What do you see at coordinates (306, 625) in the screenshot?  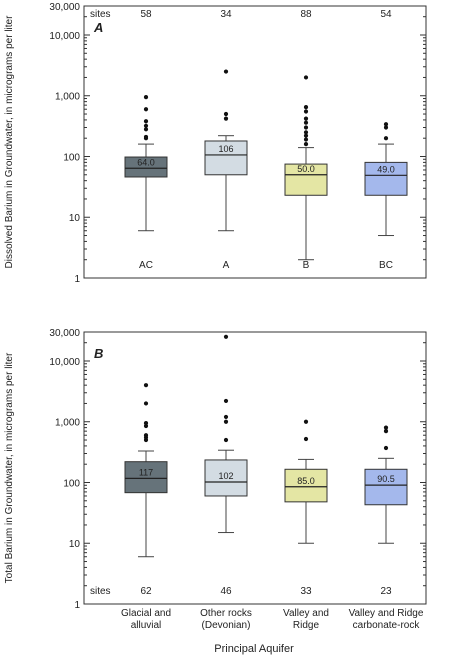 I see `x-category-label: Ridge` at bounding box center [306, 625].